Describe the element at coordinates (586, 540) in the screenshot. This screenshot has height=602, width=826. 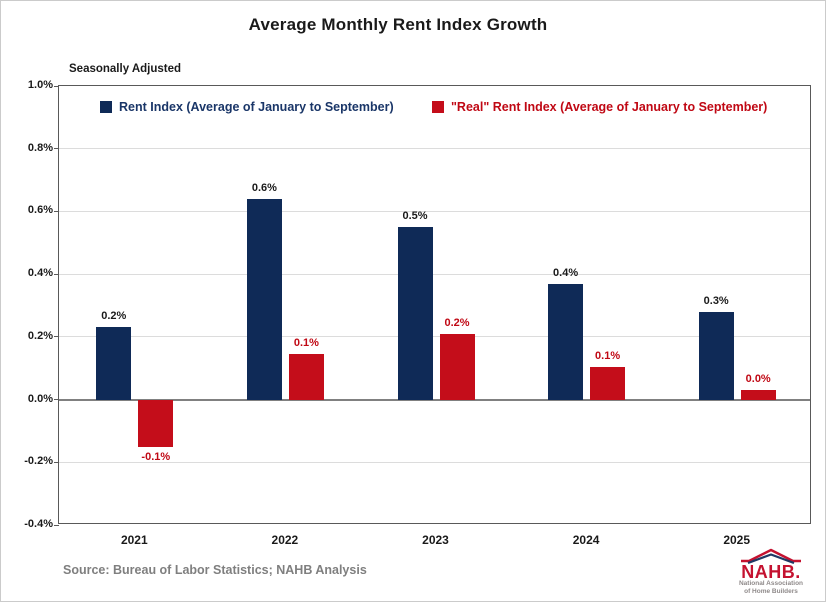
I see `x-axis-label: 2024` at that location.